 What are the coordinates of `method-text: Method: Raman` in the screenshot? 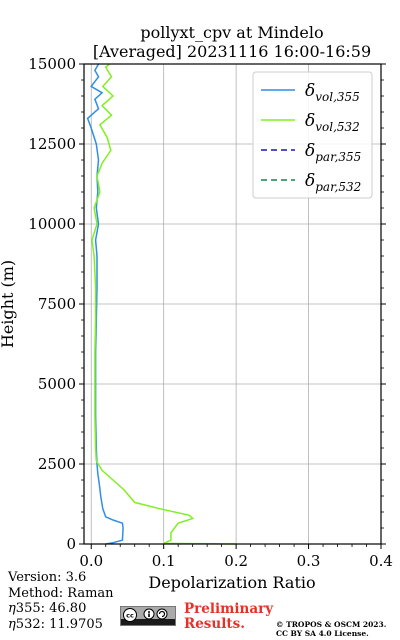 It's located at (61, 593).